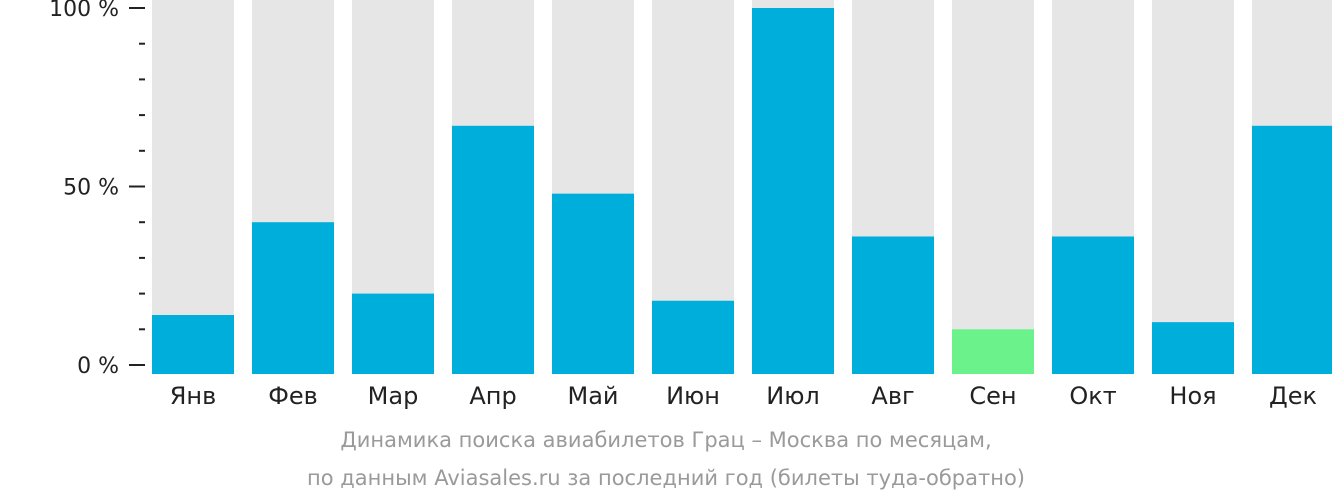 The height and width of the screenshot is (502, 1332). What do you see at coordinates (492, 396) in the screenshot?
I see `x-tick-label: Апр` at bounding box center [492, 396].